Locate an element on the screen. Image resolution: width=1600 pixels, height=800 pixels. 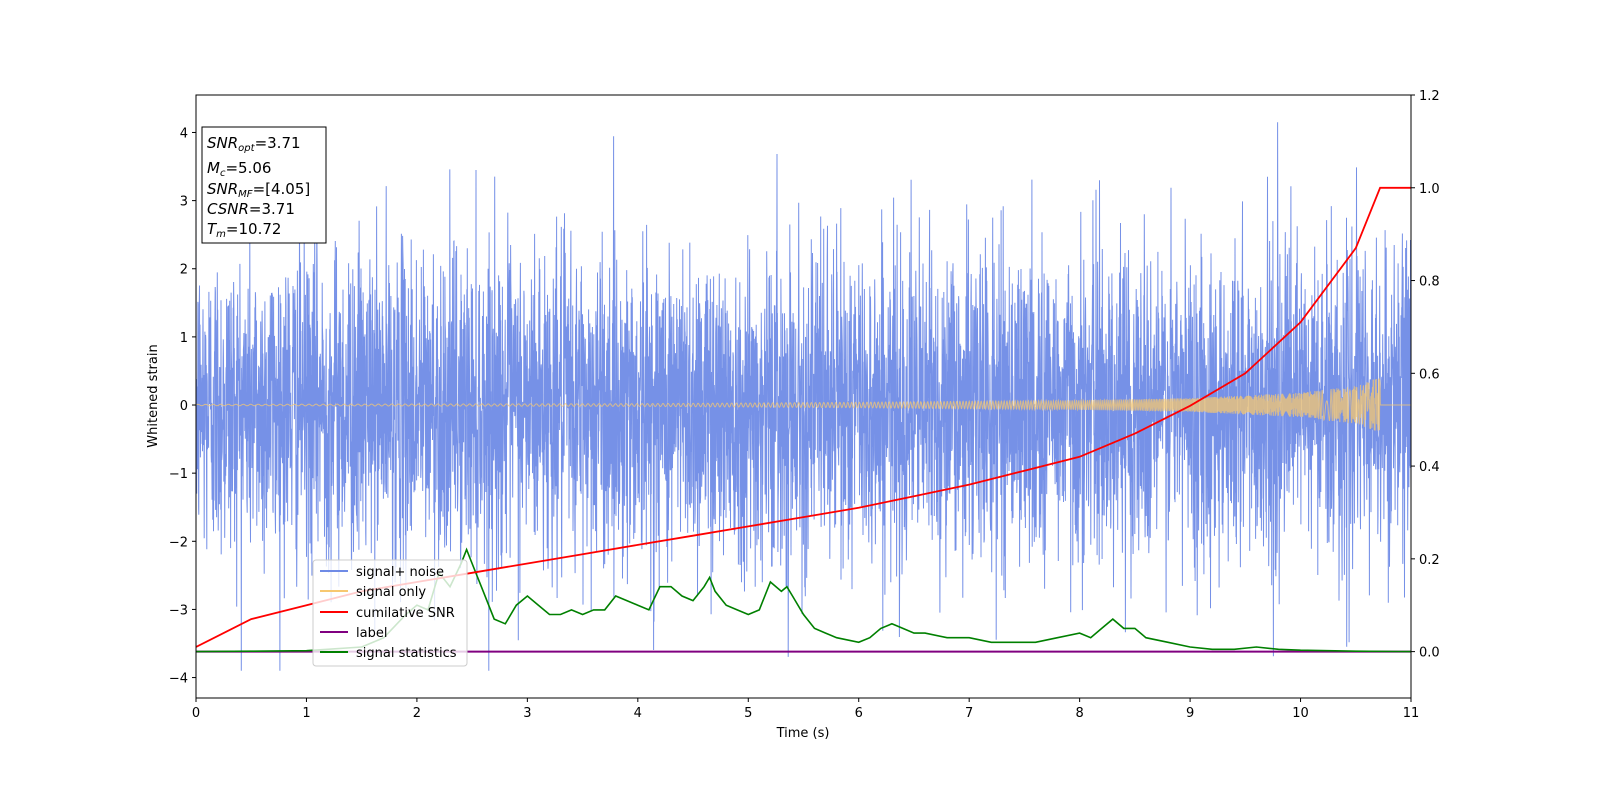
y-tick-label-left: −4 is located at coordinates (178, 679).